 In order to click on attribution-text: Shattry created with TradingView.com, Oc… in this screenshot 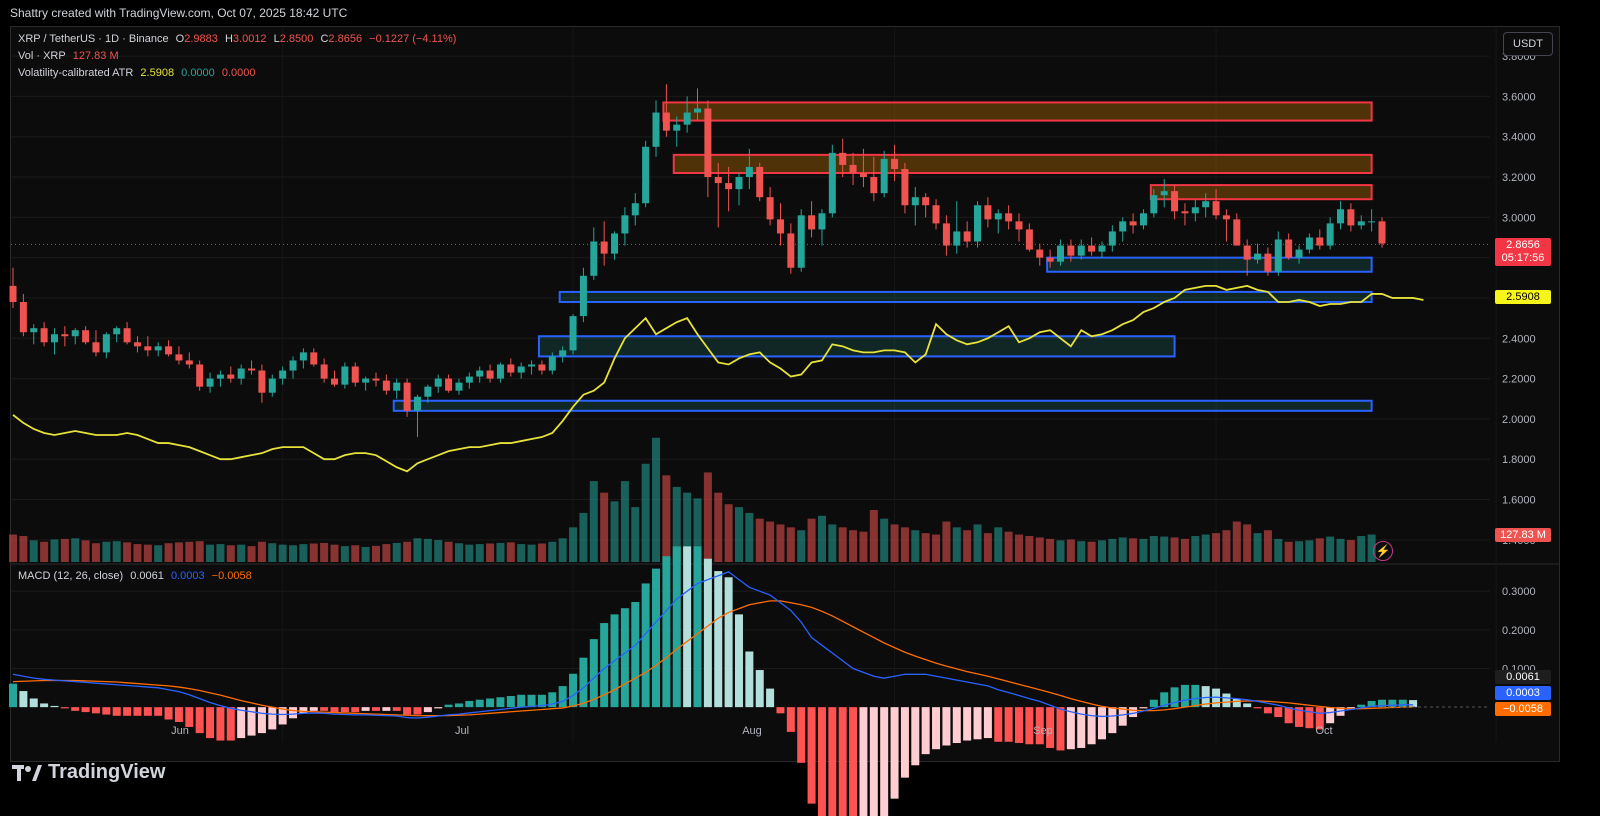, I will do `click(179, 13)`.